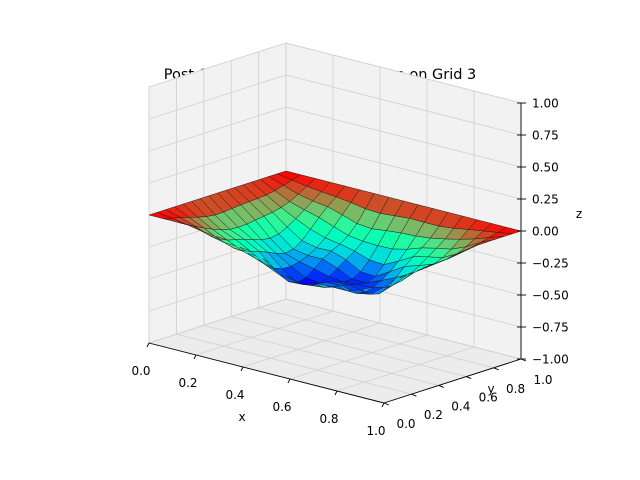 The height and width of the screenshot is (480, 640). What do you see at coordinates (241, 417) in the screenshot?
I see `x-axis-label: x` at bounding box center [241, 417].